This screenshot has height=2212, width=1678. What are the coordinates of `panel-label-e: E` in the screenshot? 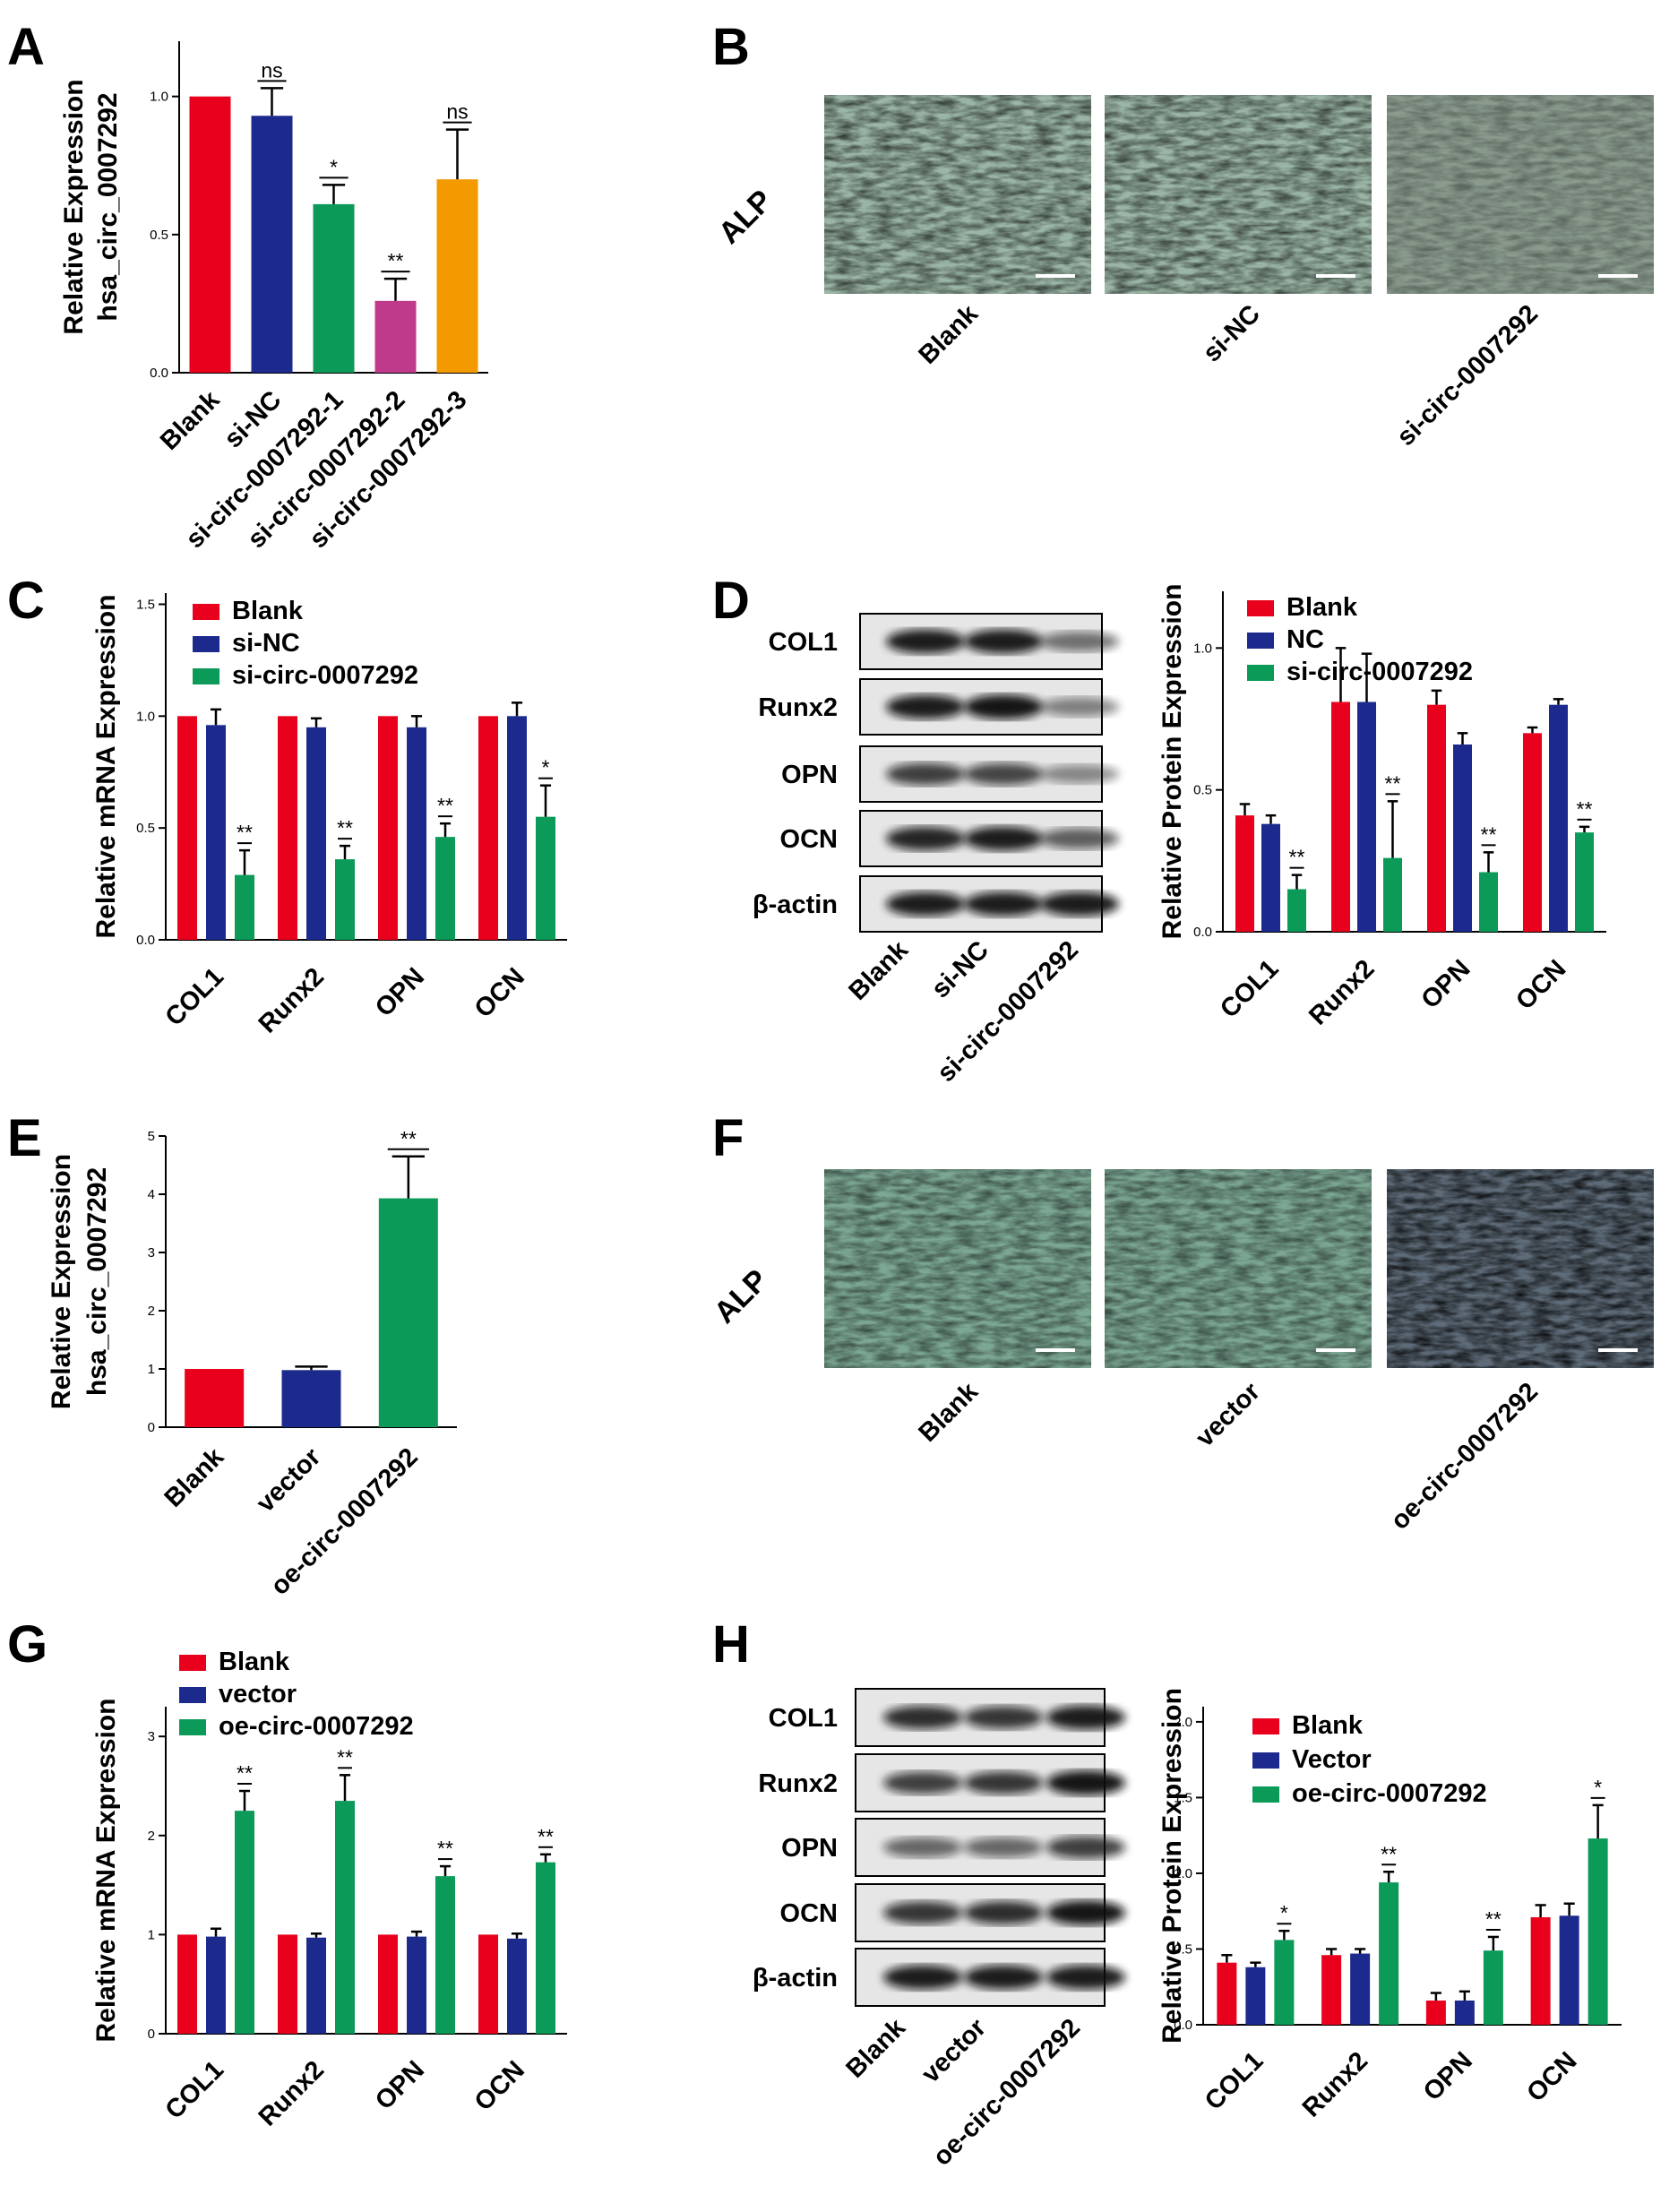 It's located at (24, 1138).